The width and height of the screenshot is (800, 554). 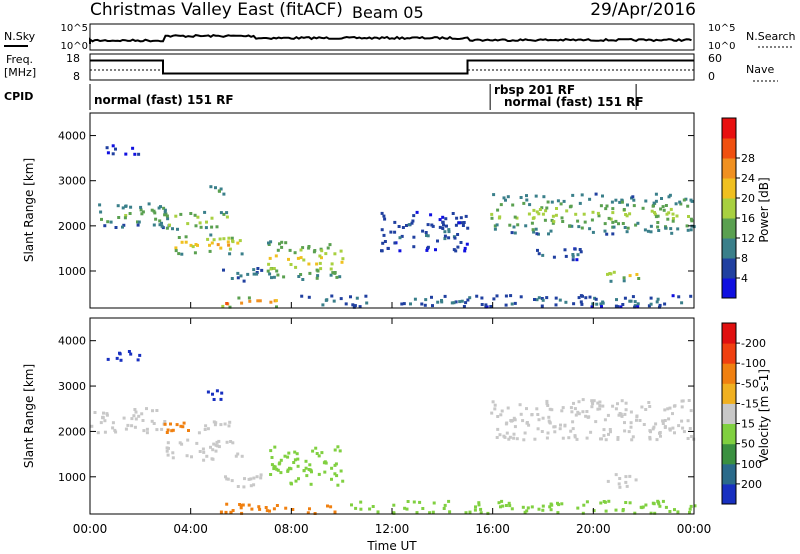 I want to click on power-cbar-tick-label-2: 12, so click(x=748, y=238).